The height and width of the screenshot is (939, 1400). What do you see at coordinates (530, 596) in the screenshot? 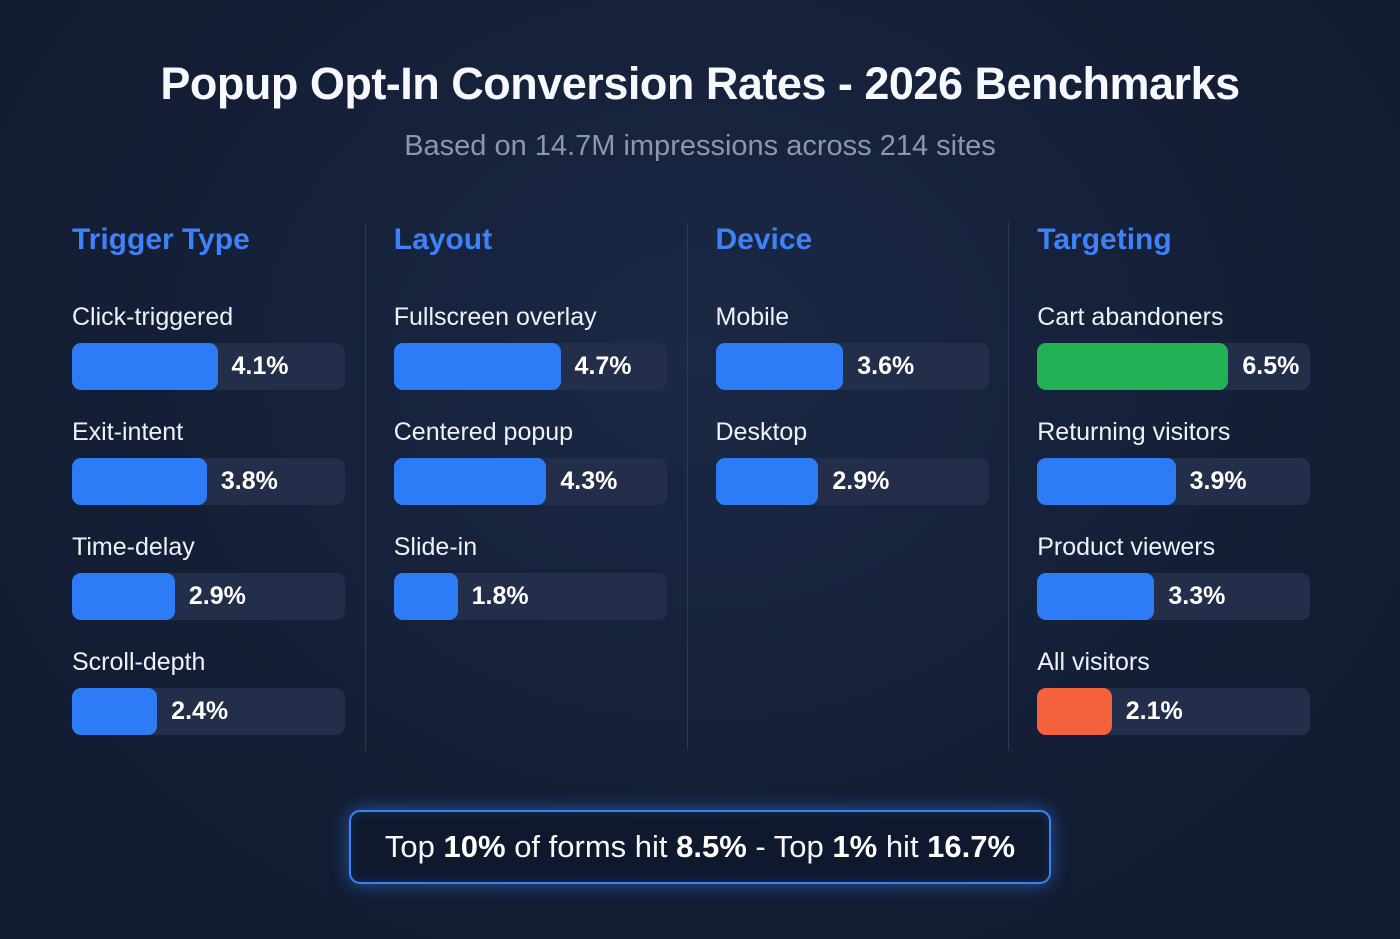
I see `bar-track: 1.8%` at bounding box center [530, 596].